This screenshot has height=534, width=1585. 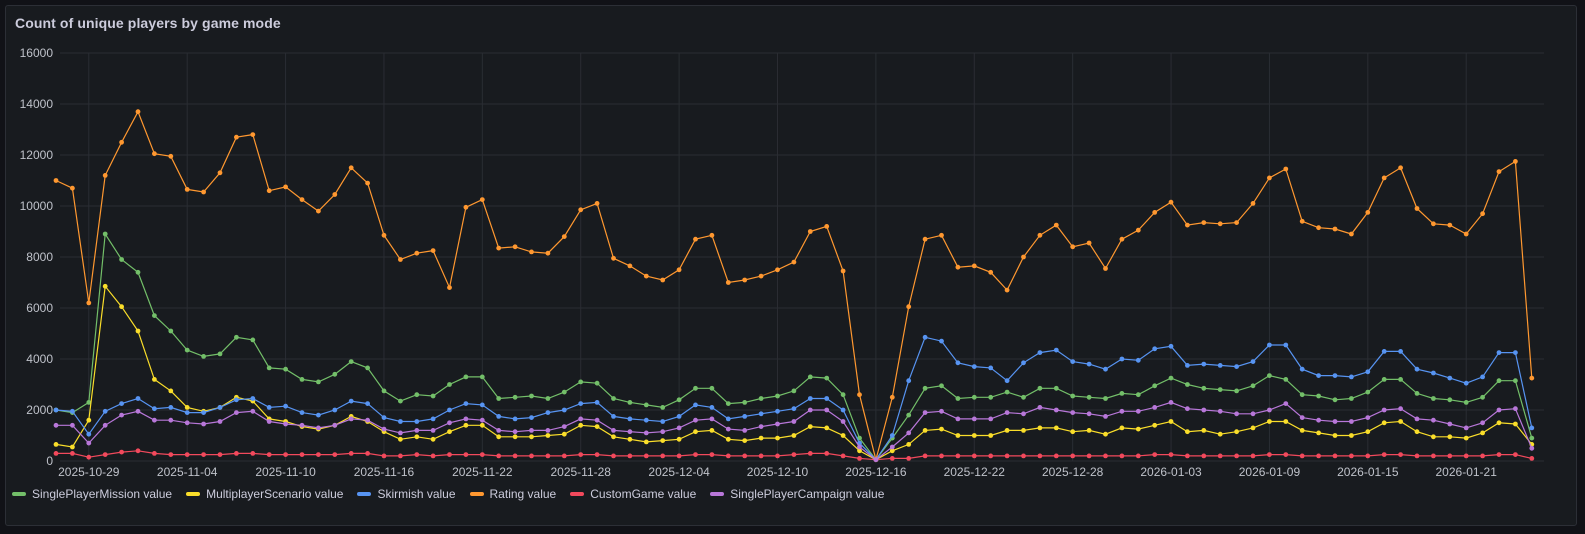 What do you see at coordinates (264, 494) in the screenshot?
I see `legend-item: MultiplayerScenario value` at bounding box center [264, 494].